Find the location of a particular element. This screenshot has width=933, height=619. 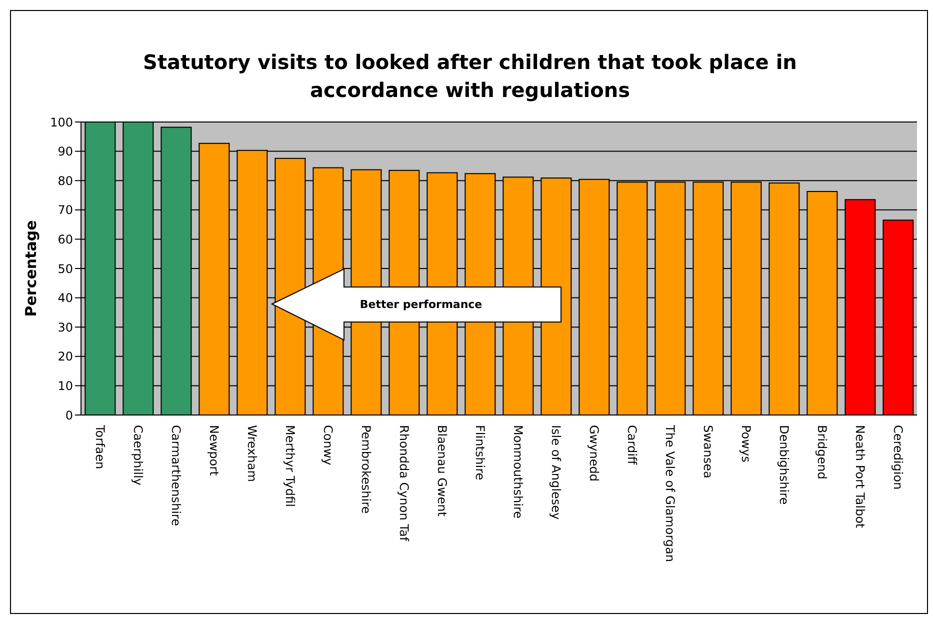

y-tick-label: 40 is located at coordinates (65, 298).